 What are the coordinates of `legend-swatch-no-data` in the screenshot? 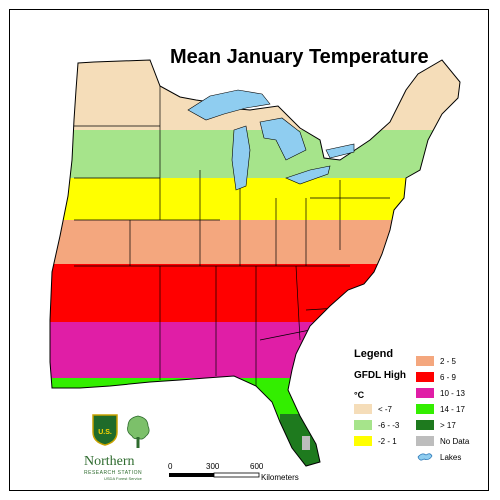 It's located at (425, 441).